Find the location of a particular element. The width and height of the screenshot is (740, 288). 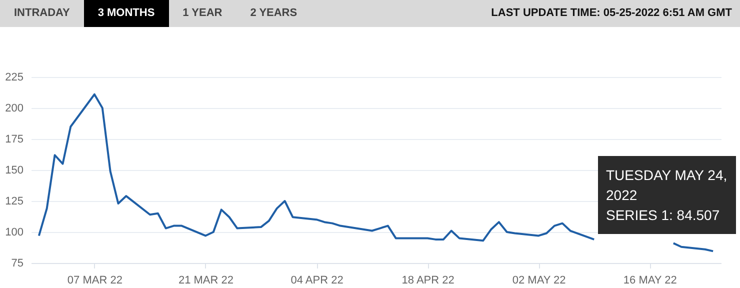

x-tick-label: 04 APR 22 is located at coordinates (317, 280).